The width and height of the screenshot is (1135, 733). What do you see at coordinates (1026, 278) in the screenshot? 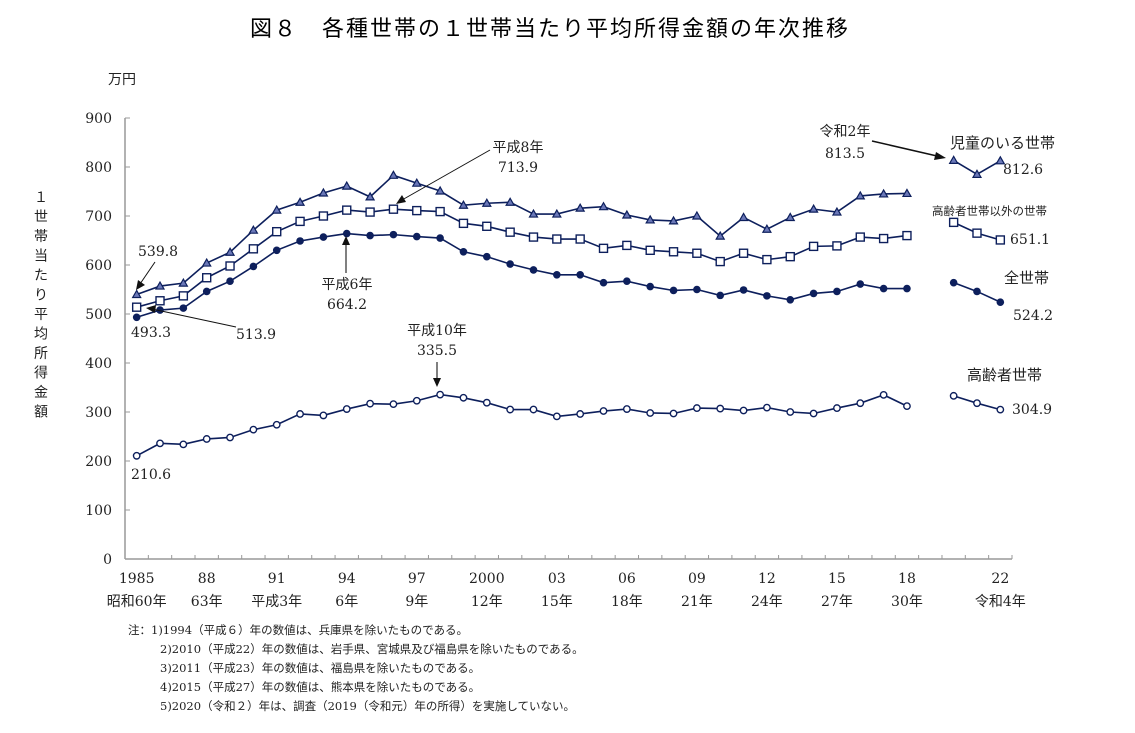
I see `series-label-all: 全世帯` at bounding box center [1026, 278].